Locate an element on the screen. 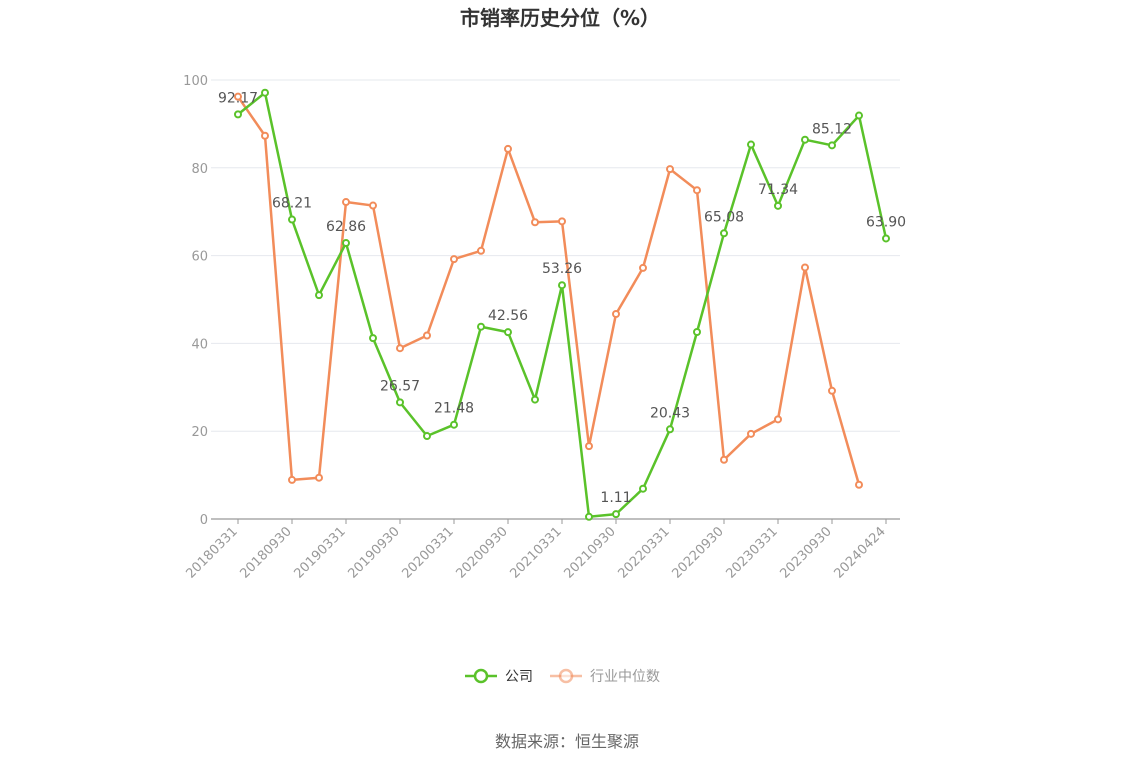 The width and height of the screenshot is (1134, 766). x-tick-label: 20200930 is located at coordinates (481, 552).